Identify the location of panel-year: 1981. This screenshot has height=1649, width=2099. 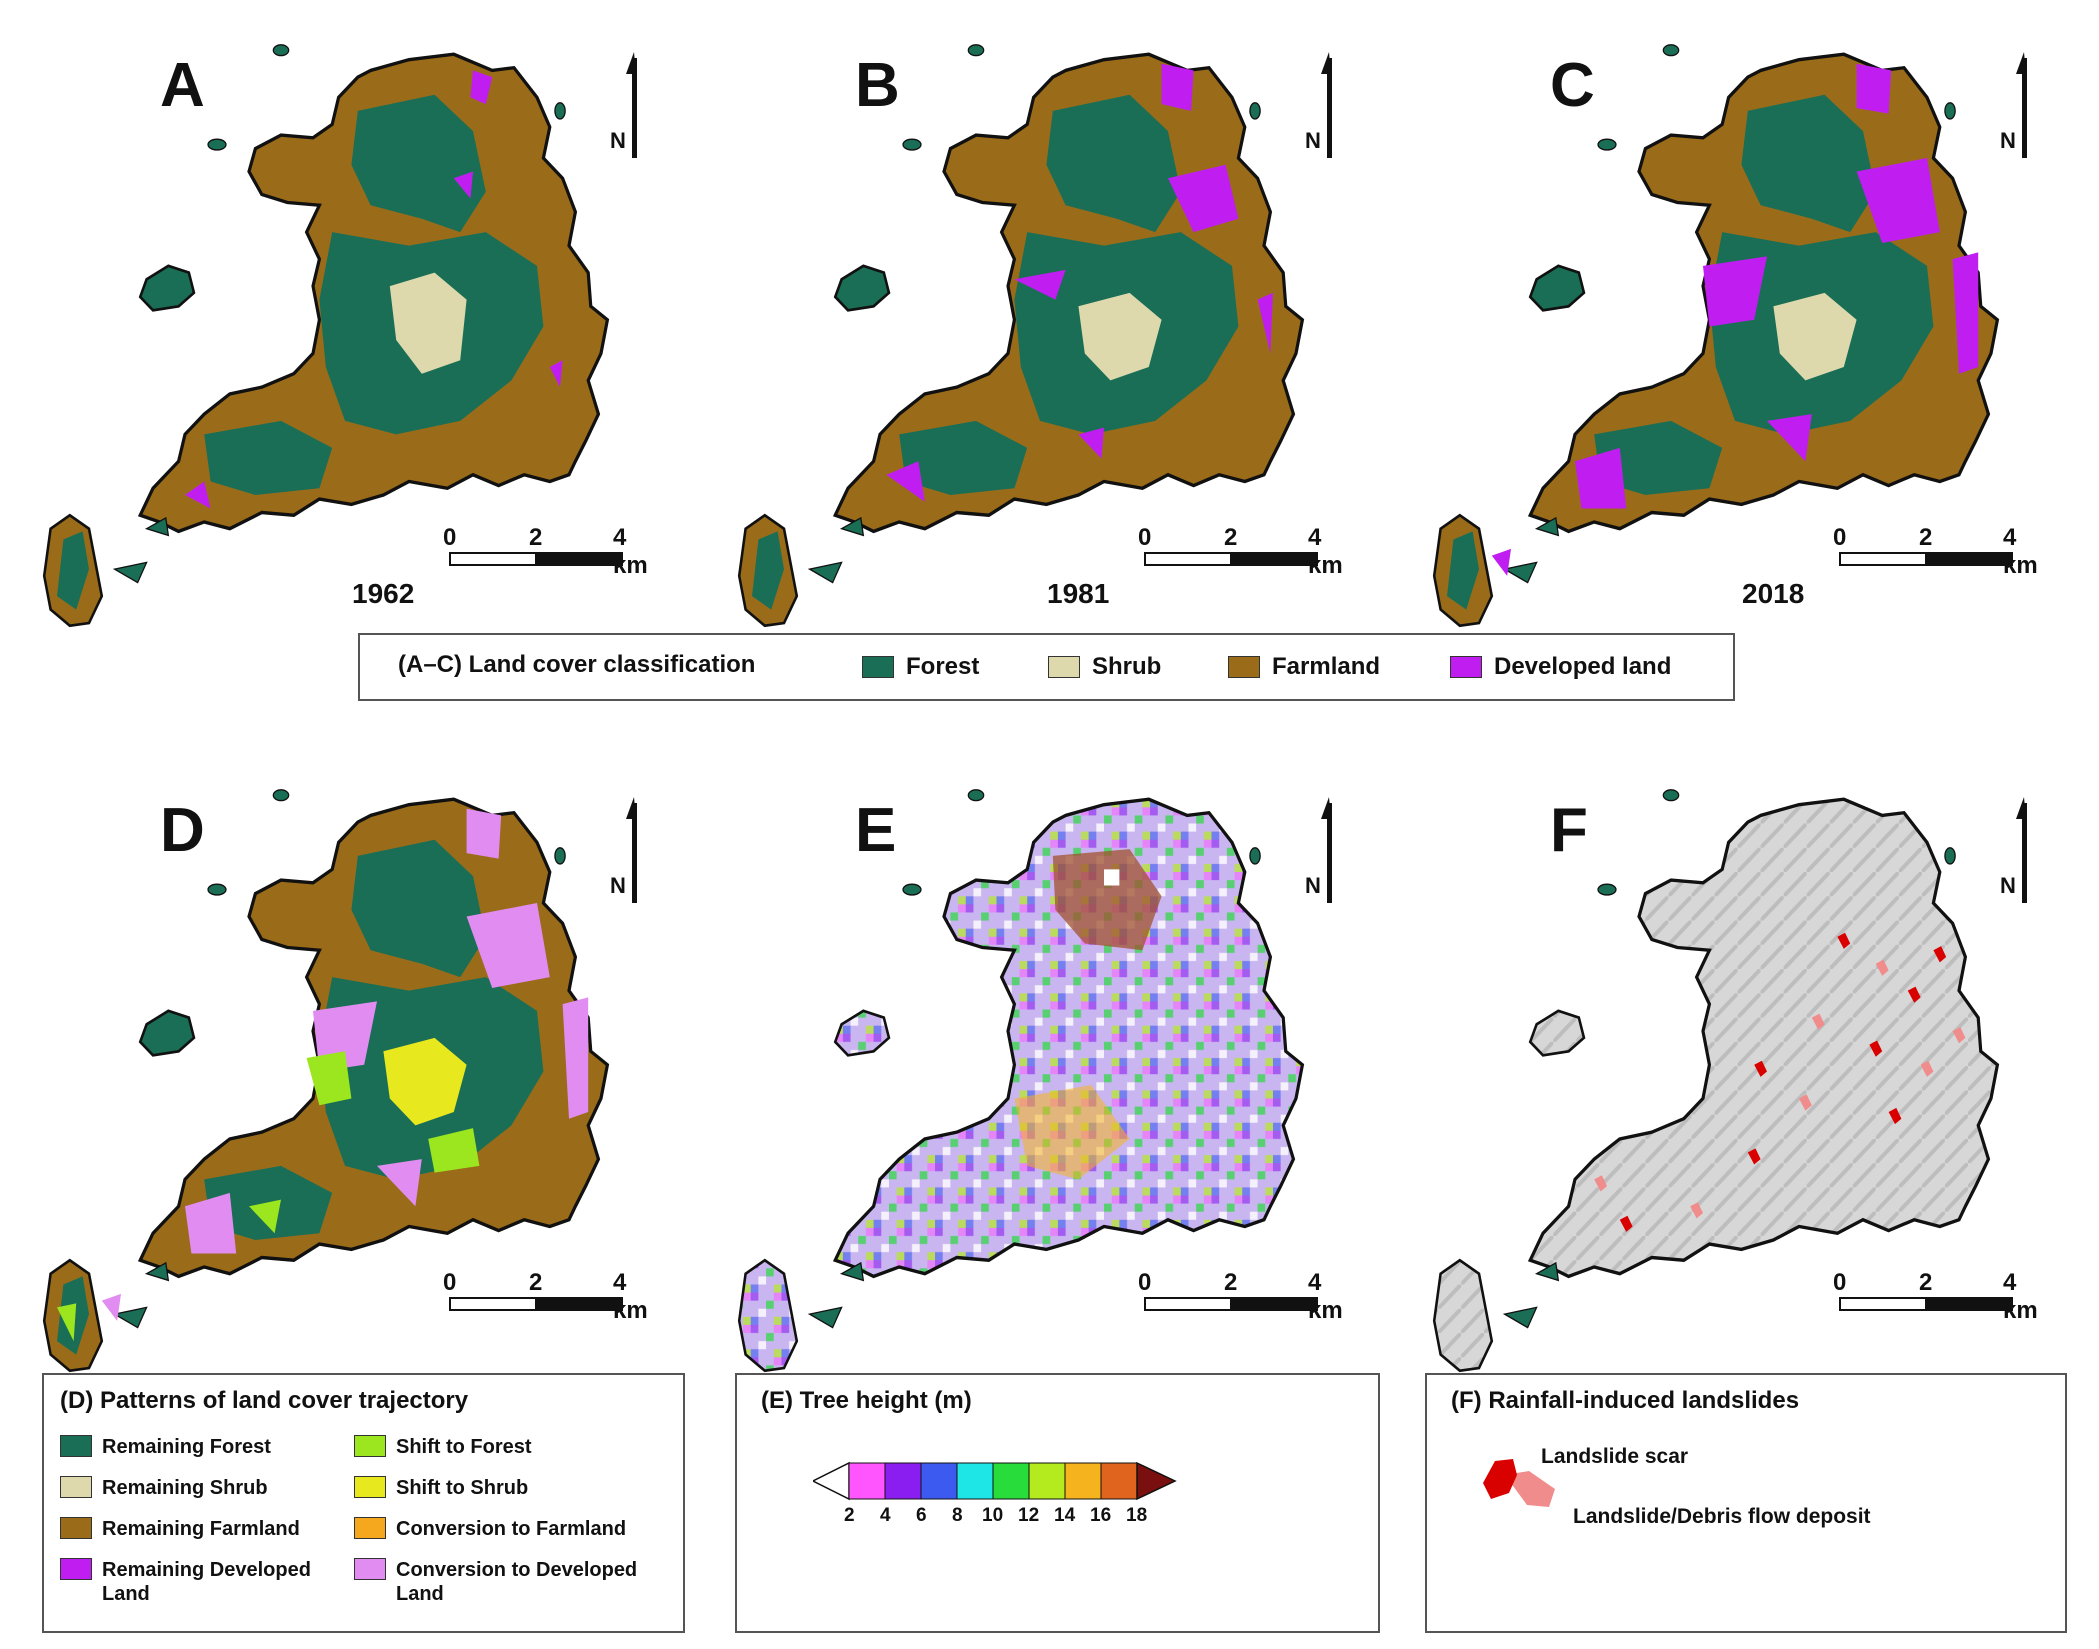
(1078, 593).